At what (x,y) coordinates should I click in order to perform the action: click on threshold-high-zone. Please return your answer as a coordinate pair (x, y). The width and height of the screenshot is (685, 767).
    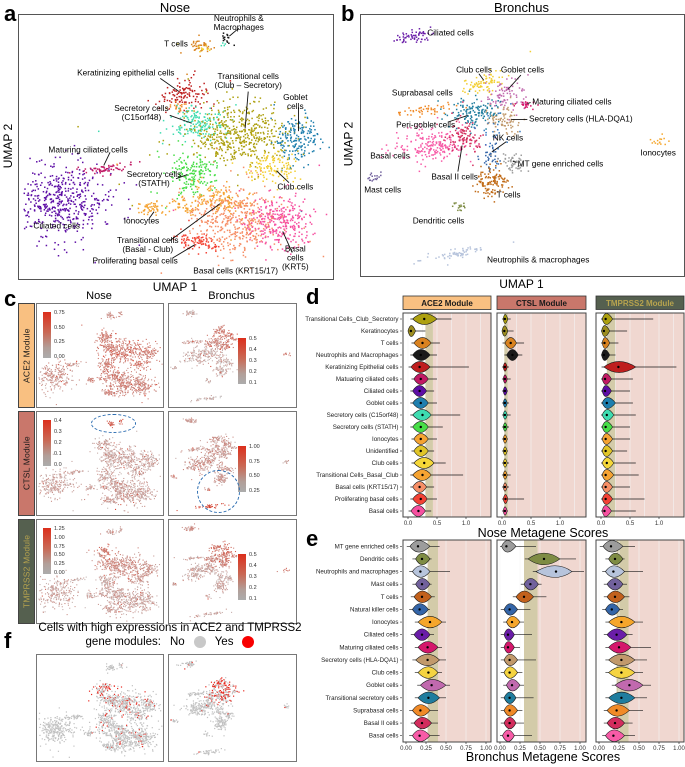
    Looking at the image, I should click on (656, 641).